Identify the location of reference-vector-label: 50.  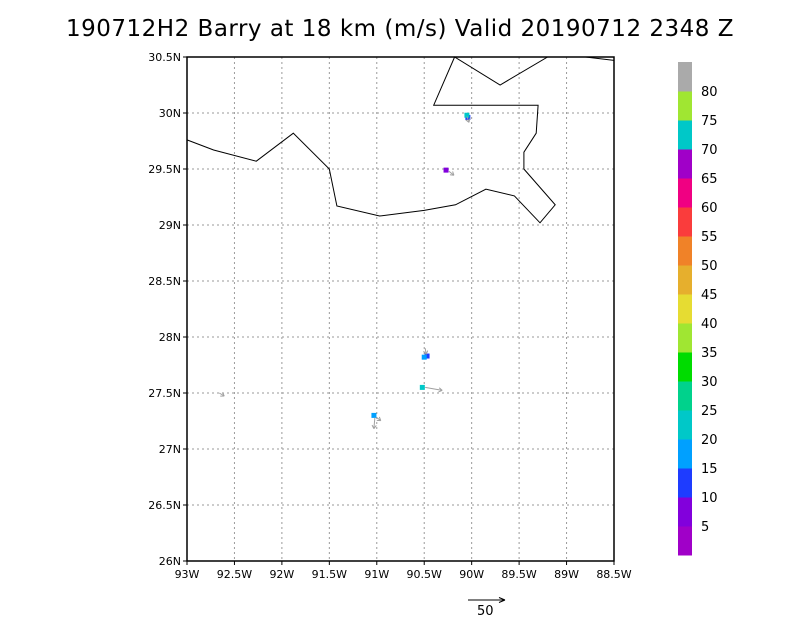
(485, 611).